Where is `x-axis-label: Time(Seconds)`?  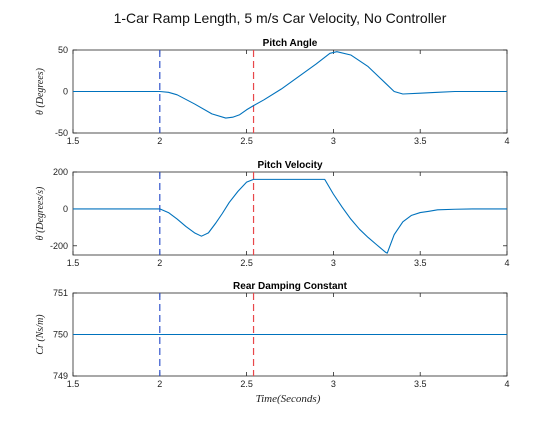 x-axis-label: Time(Seconds) is located at coordinates (288, 399).